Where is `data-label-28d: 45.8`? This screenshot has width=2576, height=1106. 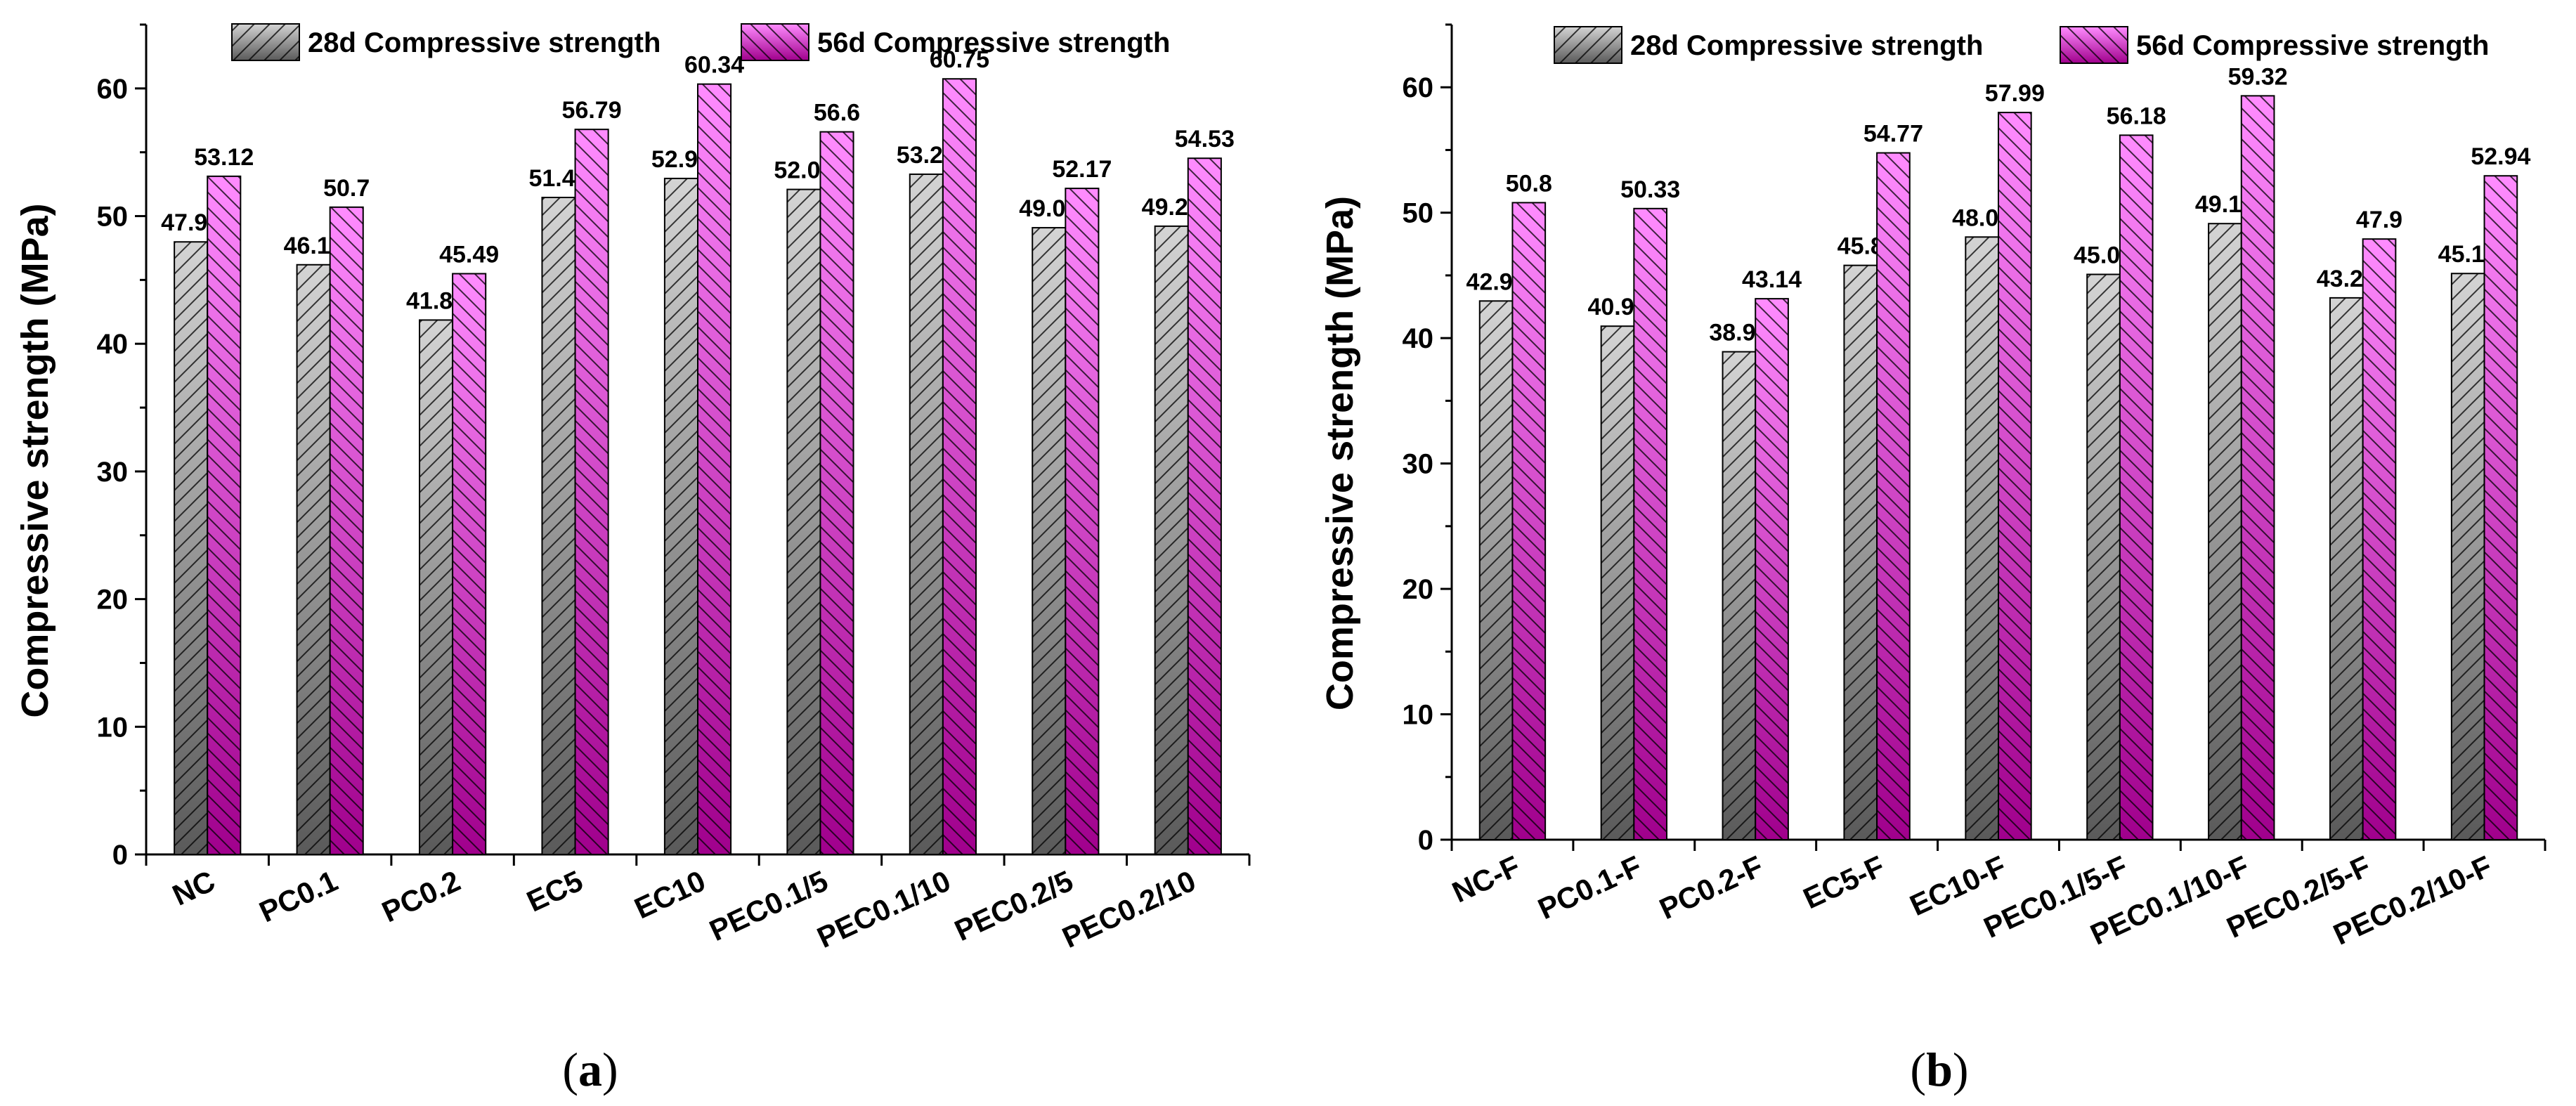 data-label-28d: 45.8 is located at coordinates (1860, 246).